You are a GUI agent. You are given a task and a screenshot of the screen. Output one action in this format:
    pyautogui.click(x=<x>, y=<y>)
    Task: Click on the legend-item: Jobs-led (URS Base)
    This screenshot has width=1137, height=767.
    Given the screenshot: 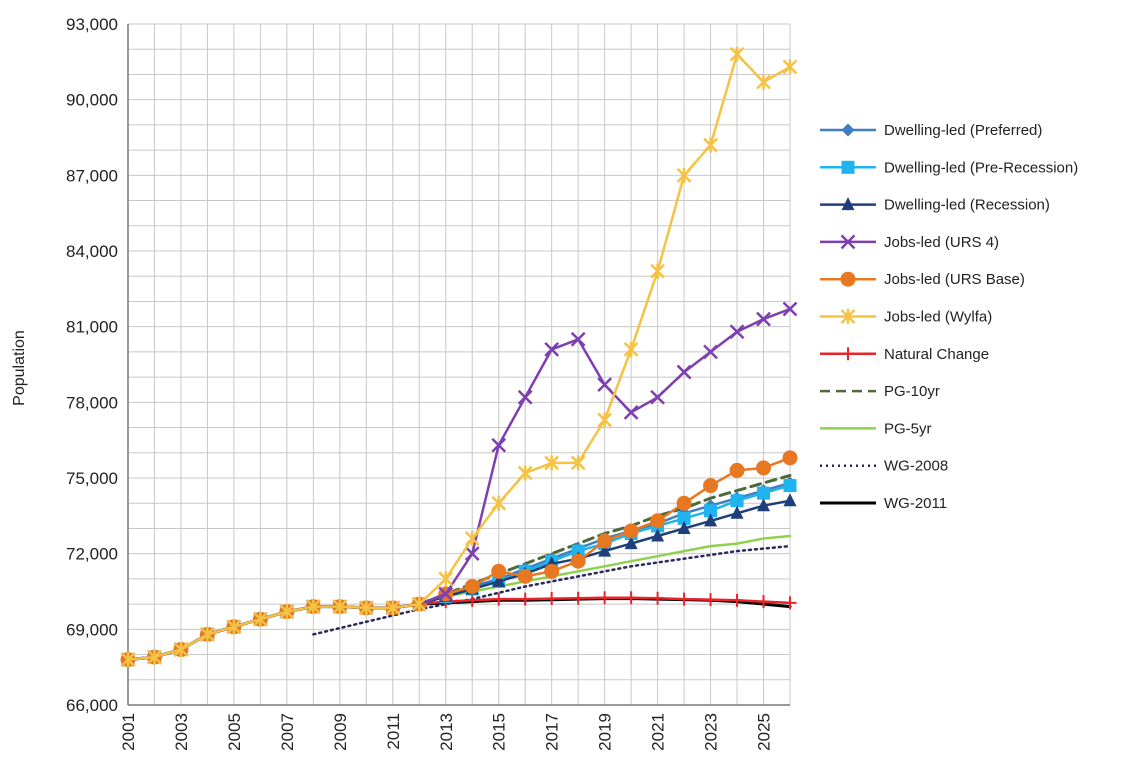 What is the action you would take?
    pyautogui.click(x=922, y=279)
    